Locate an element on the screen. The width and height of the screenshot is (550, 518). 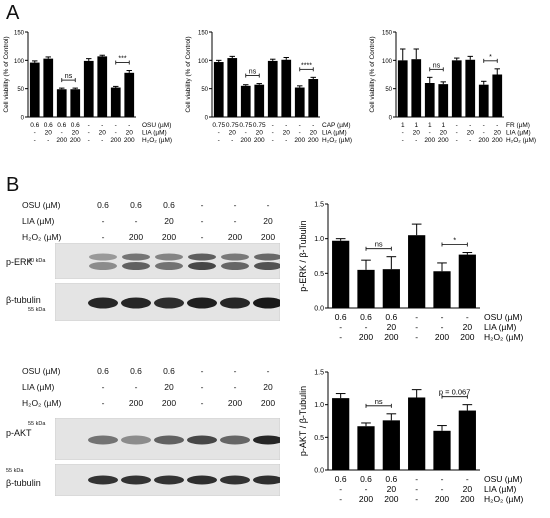
blot1-bottom-kda: 55 kDa is located at coordinates (37, 310).